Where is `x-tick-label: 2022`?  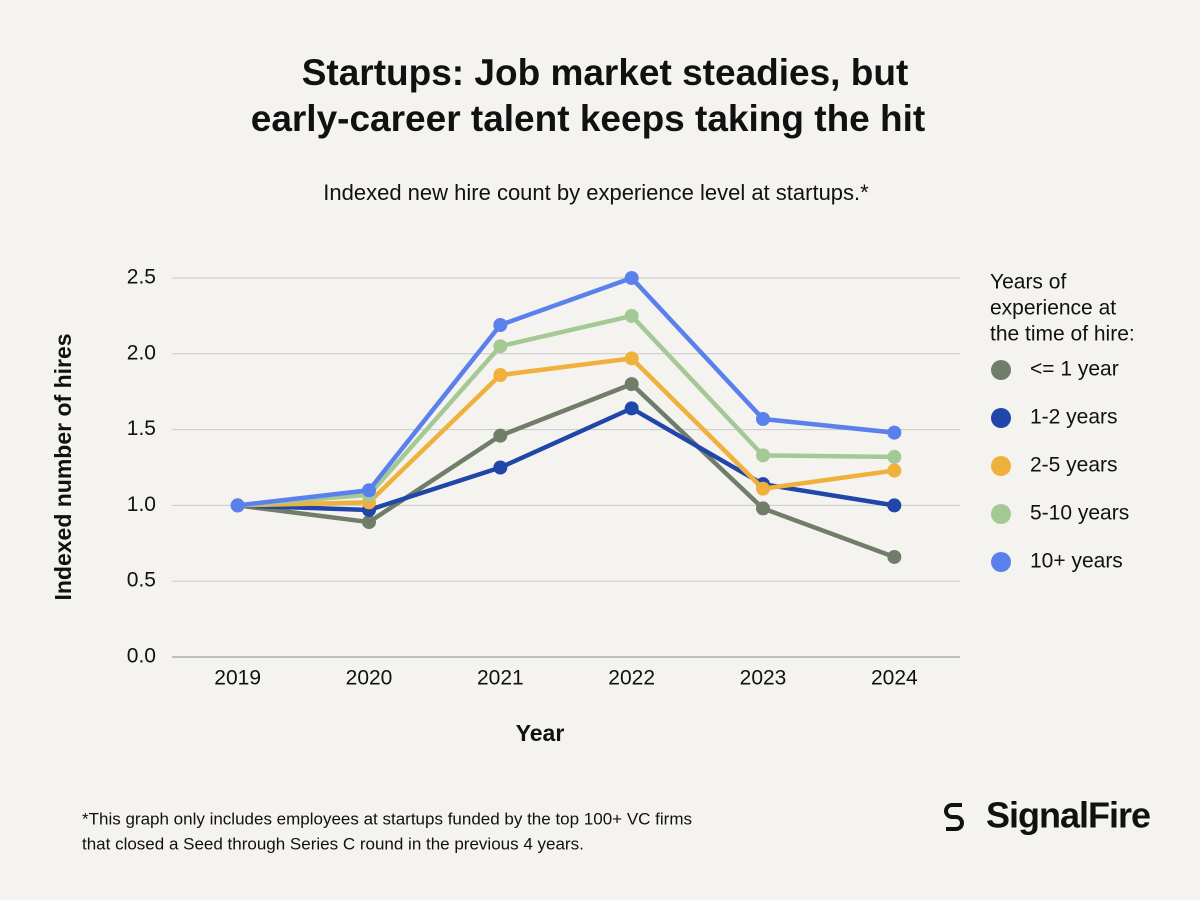 x-tick-label: 2022 is located at coordinates (631, 678).